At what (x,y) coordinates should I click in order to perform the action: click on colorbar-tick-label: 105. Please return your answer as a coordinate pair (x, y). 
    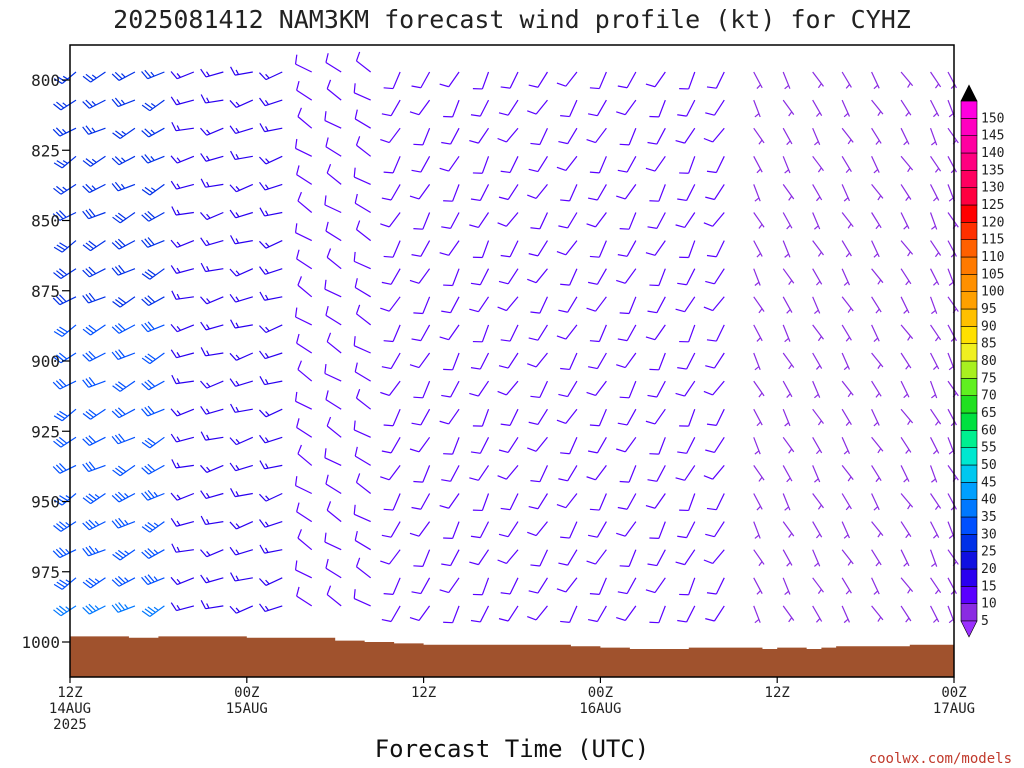
    Looking at the image, I should click on (992, 274).